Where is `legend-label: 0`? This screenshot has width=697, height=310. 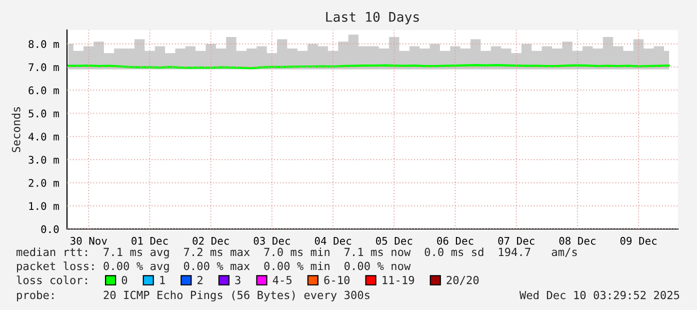
legend-label: 0 is located at coordinates (125, 280).